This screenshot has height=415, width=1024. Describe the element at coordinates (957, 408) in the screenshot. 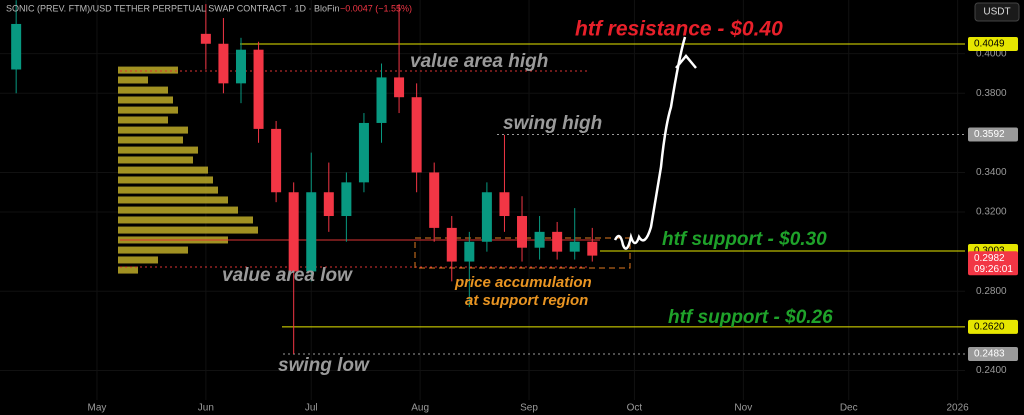

I see `x-tick-label: 2026` at that location.